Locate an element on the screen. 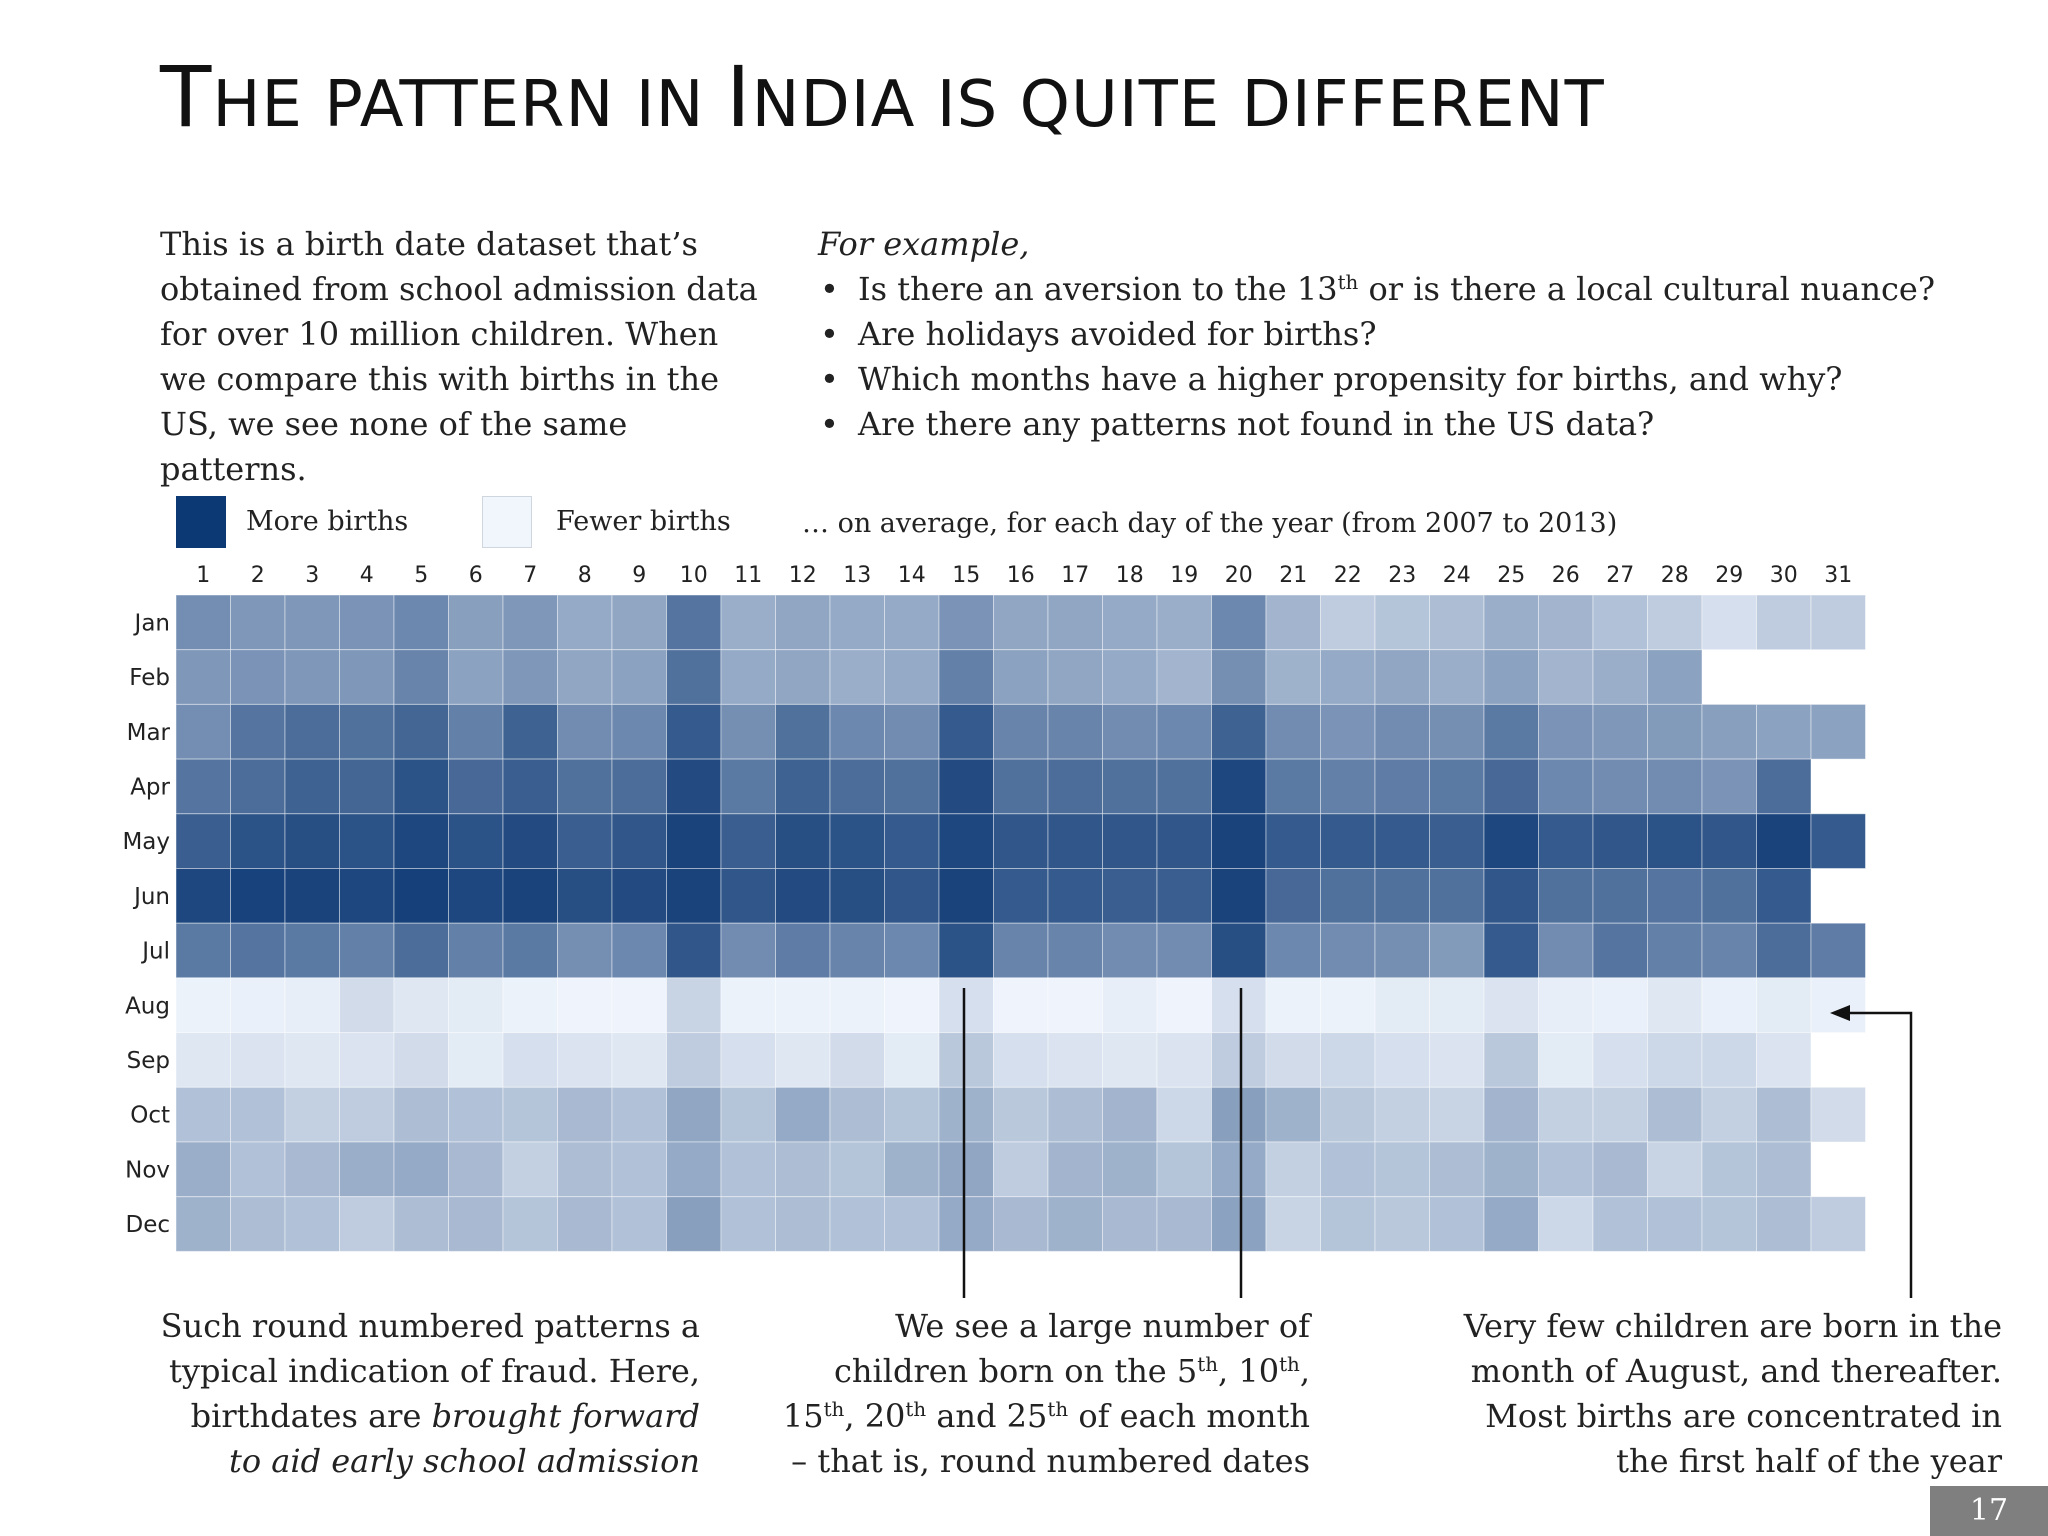 Image resolution: width=2048 pixels, height=1536 pixels. annotation-text: th is located at coordinates (1058, 1410).